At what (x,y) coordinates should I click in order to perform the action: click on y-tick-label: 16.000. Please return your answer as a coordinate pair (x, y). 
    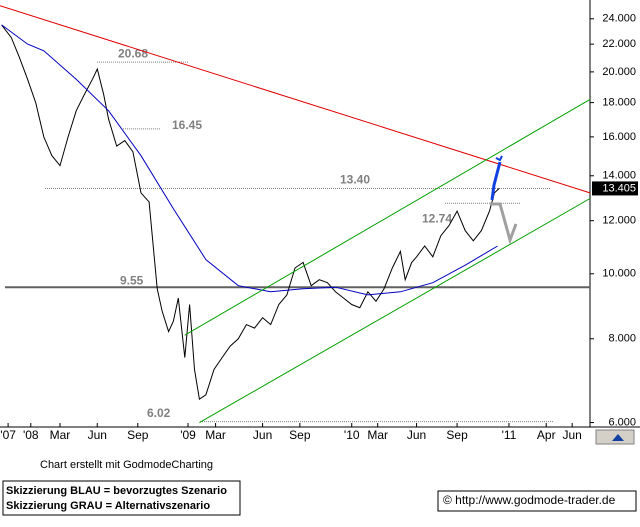
    Looking at the image, I should click on (619, 137).